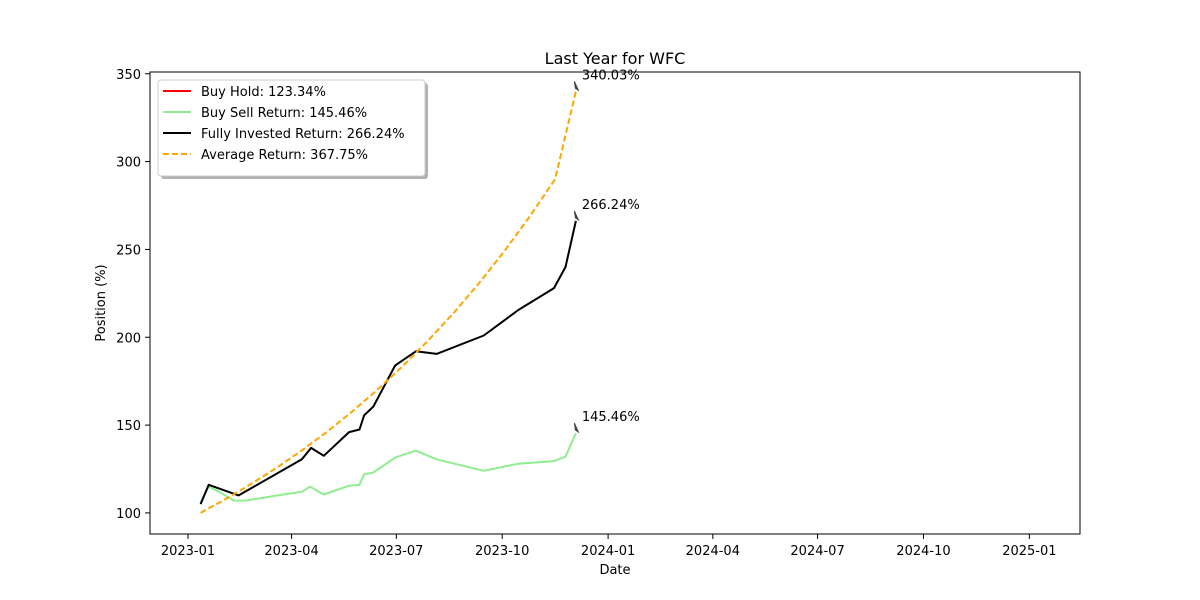 The image size is (1200, 600). I want to click on y-tick-label: 150, so click(128, 426).